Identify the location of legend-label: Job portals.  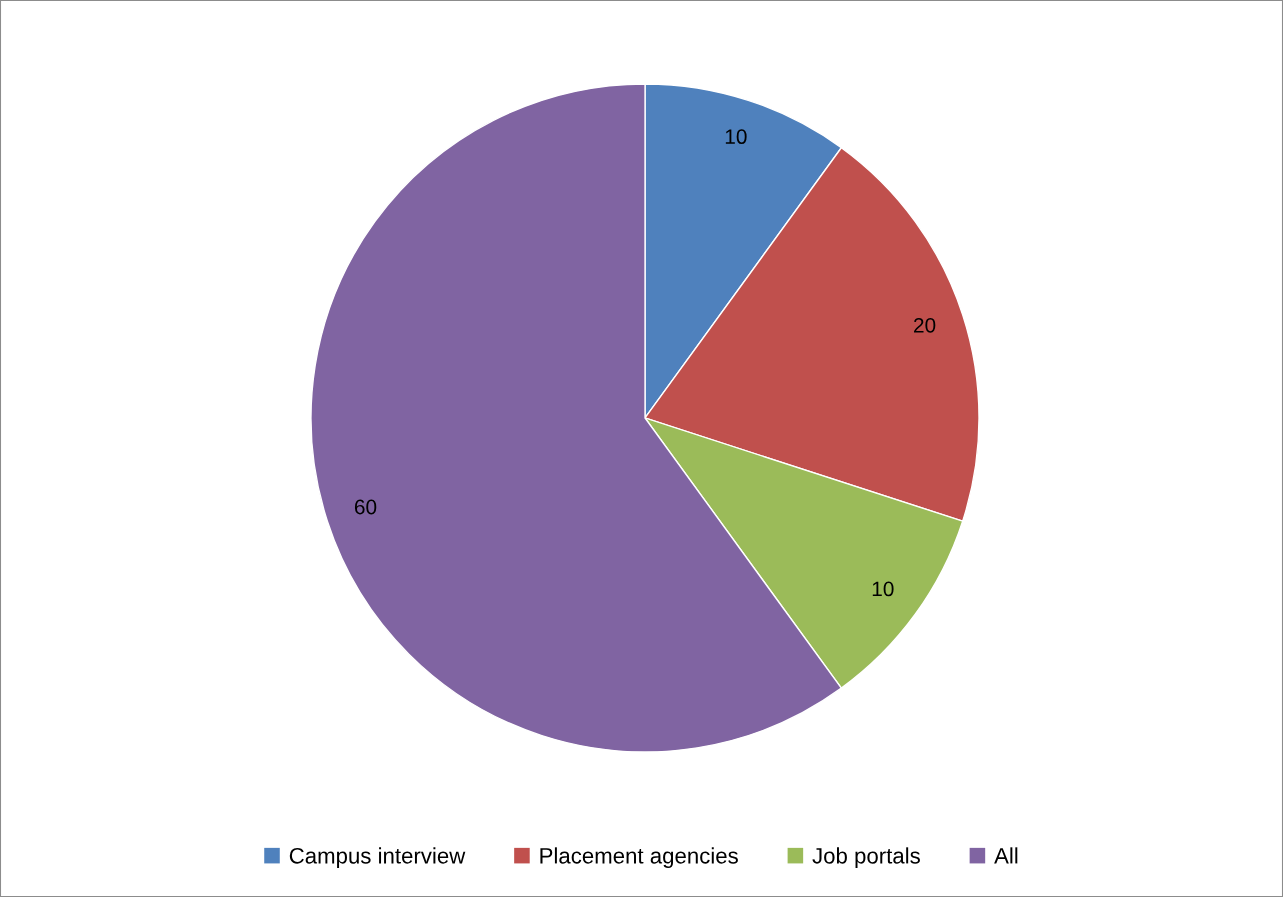
(866, 858).